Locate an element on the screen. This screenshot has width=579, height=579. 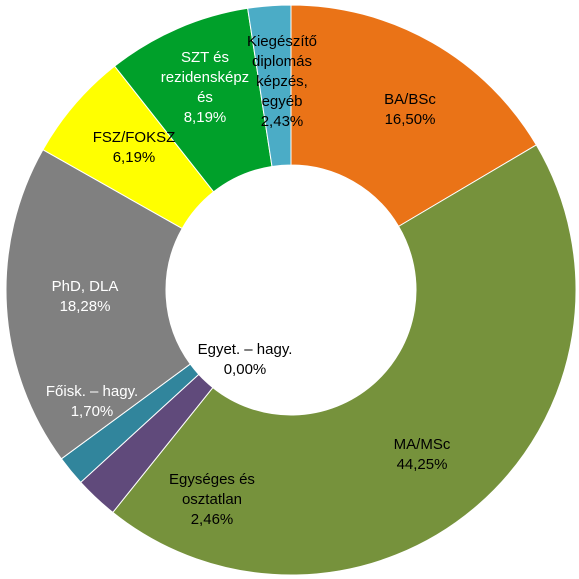
donut-slice is located at coordinates (269, 86).